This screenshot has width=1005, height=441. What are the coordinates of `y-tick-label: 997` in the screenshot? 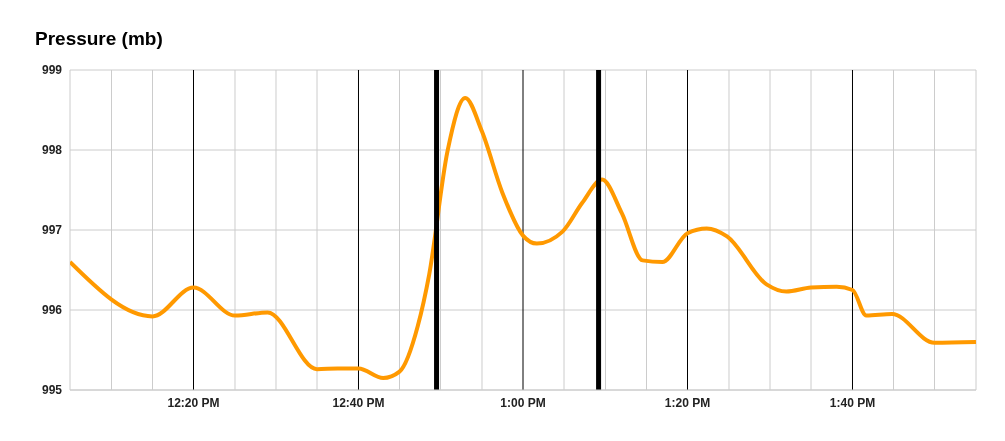 It's located at (52, 230).